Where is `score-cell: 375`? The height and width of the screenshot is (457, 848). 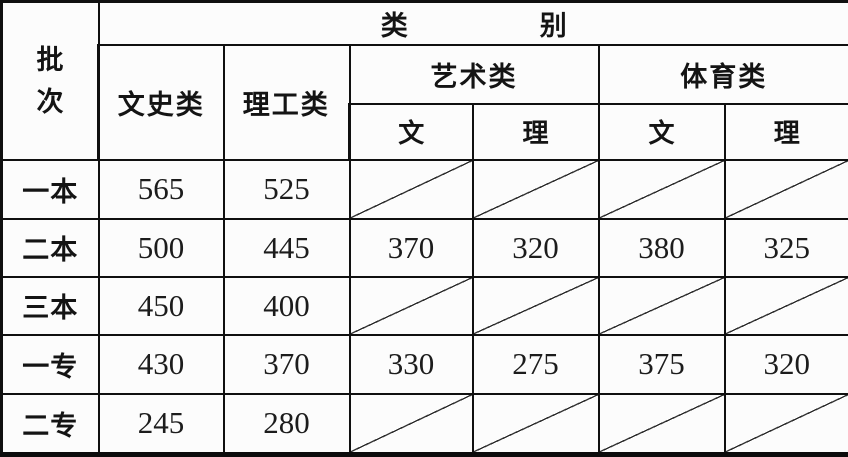 score-cell: 375 is located at coordinates (661, 364).